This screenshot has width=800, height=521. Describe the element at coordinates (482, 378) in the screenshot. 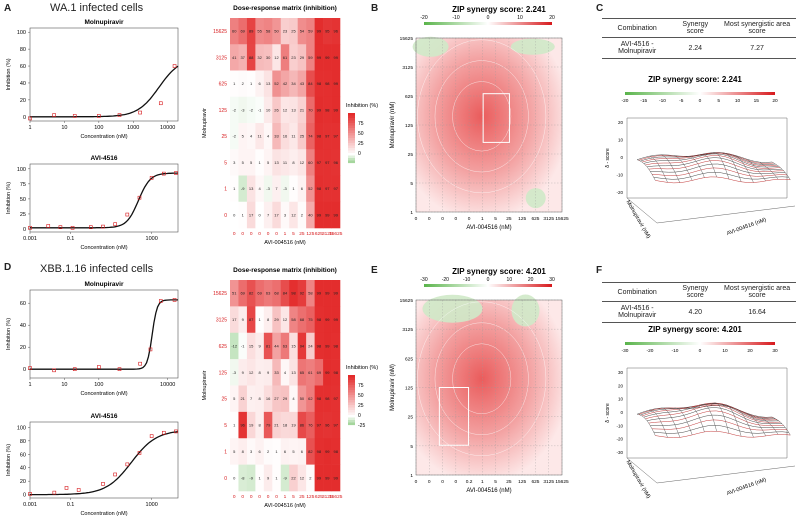

I see `contour-line` at that location.